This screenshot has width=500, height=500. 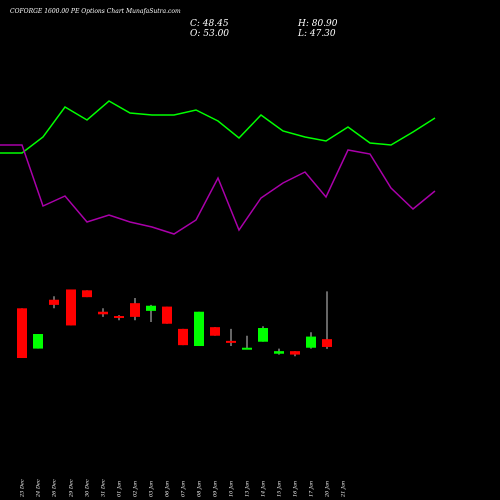 I want to click on x-tick-label: 31 Dec, so click(x=104, y=488).